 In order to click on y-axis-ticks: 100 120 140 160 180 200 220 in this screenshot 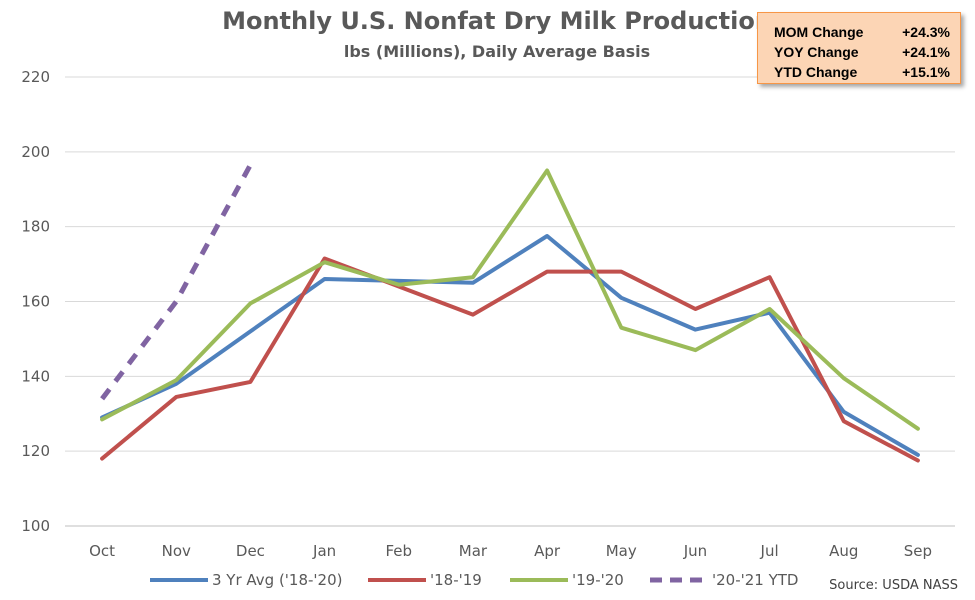, I will do `click(35, 301)`.